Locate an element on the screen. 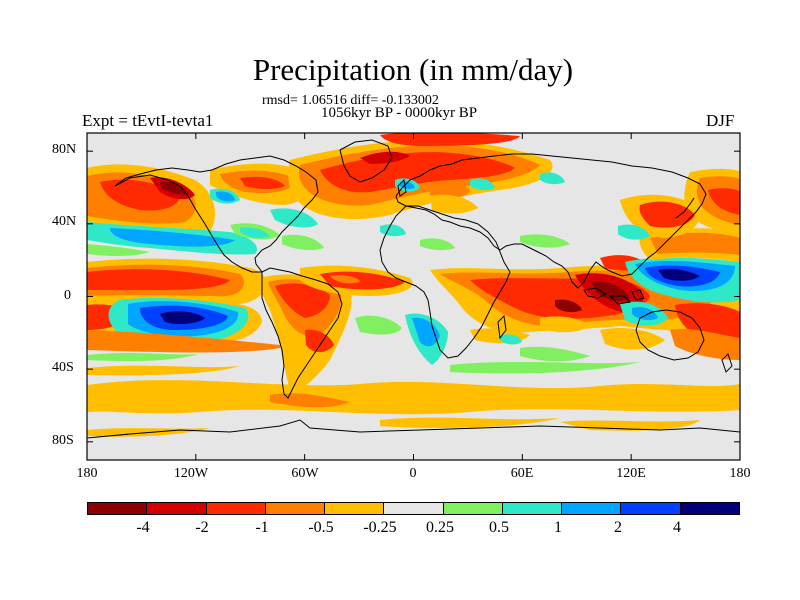  coastline-eurasia is located at coordinates (551, 221).